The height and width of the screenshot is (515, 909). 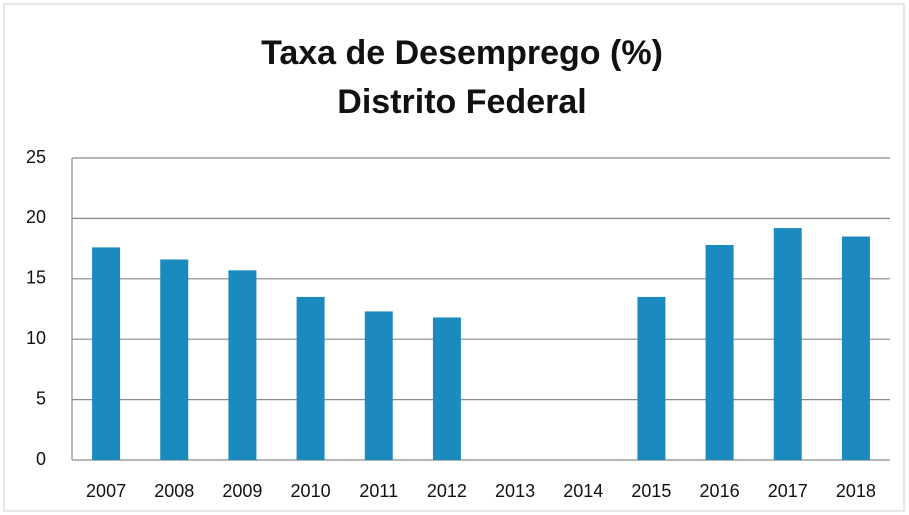 I want to click on chart-subtitle: Distrito Federal, so click(x=461, y=102).